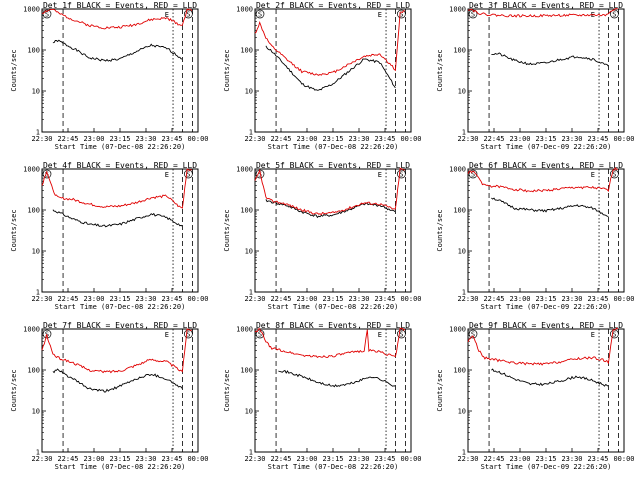 This screenshot has height=480, width=640. What do you see at coordinates (546, 147) in the screenshot?
I see `x-axis-label: Start Time (07-Dec-09 22:26:20)` at bounding box center [546, 147].